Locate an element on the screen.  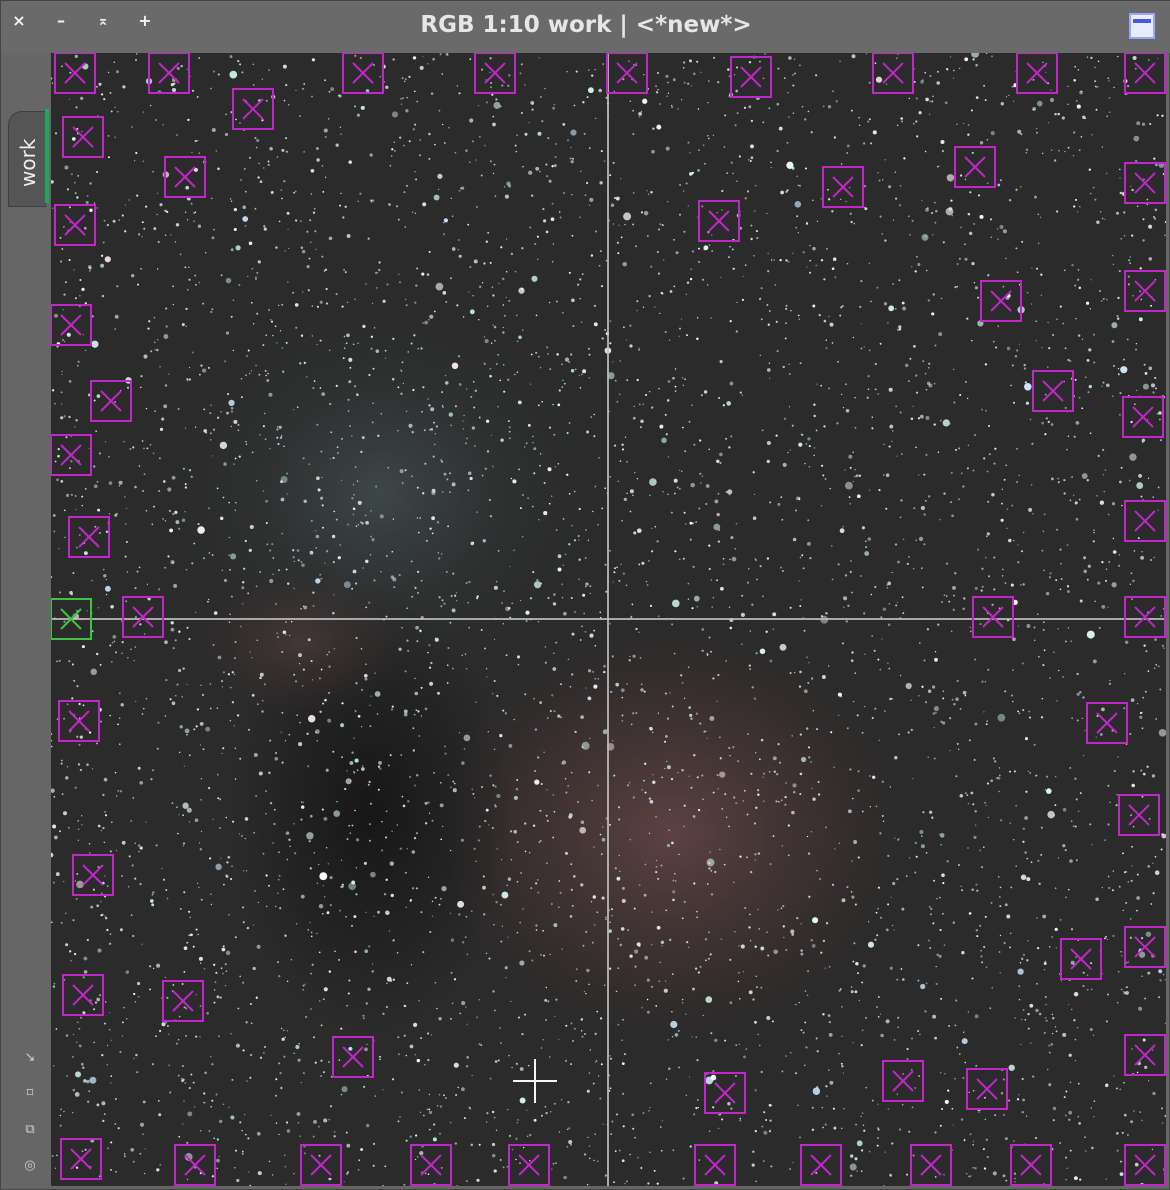
crosshair-cursor-icon is located at coordinates (535, 1081).